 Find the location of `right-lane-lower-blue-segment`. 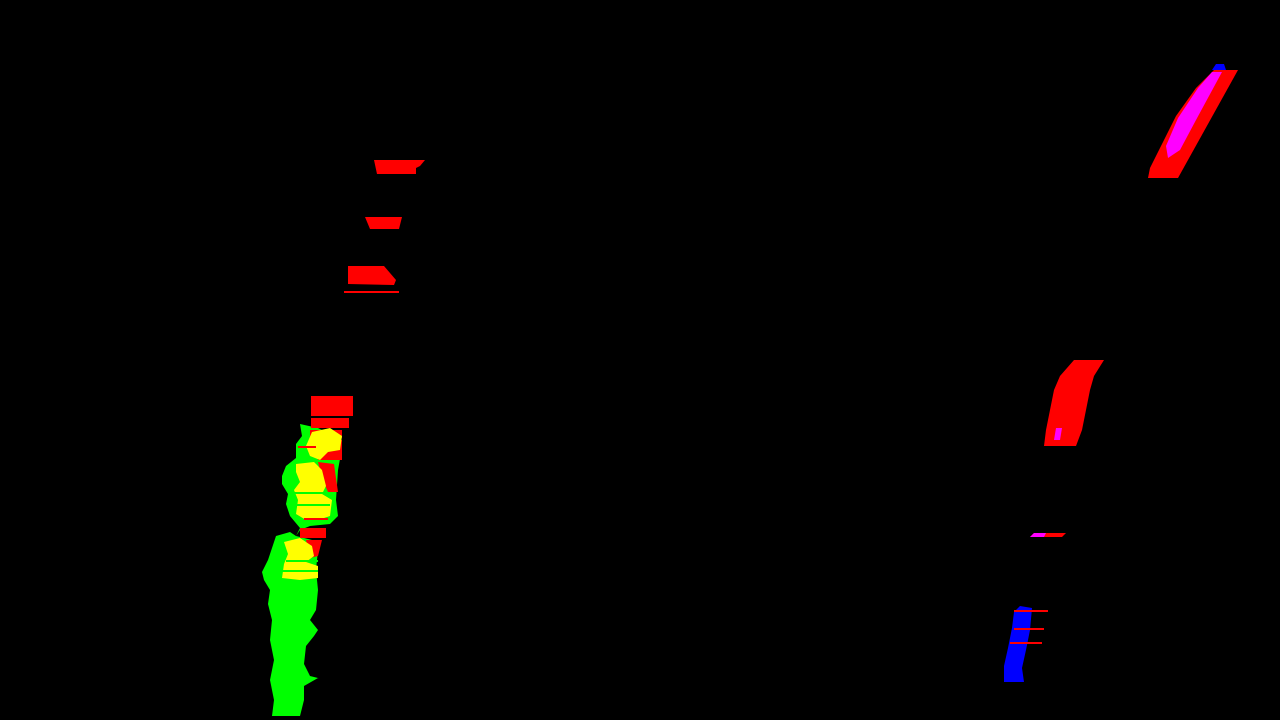

right-lane-lower-blue-segment is located at coordinates (1026, 644).